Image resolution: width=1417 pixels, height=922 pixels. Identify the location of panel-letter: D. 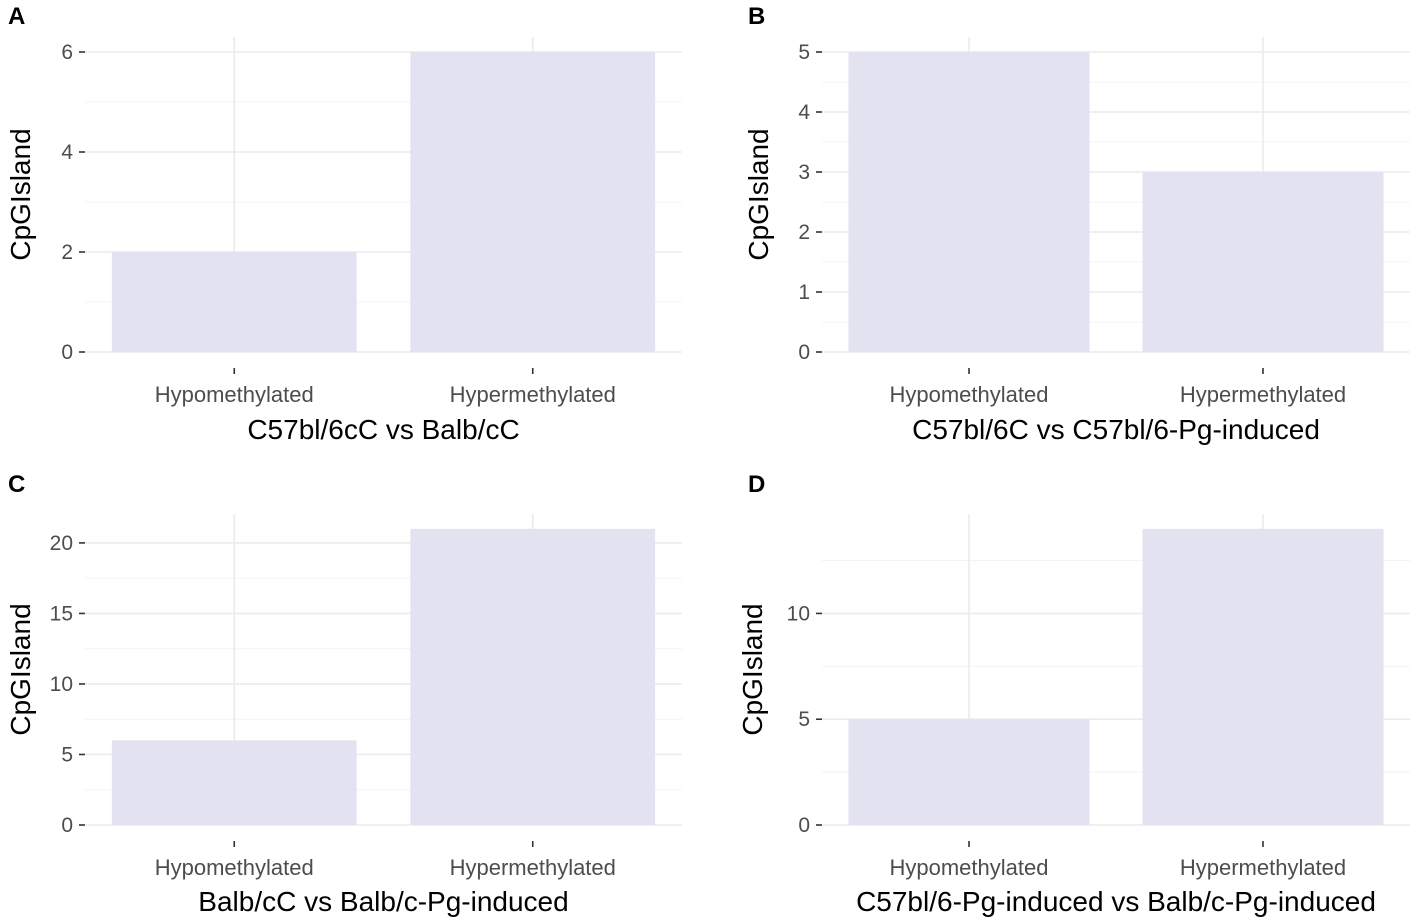
(756, 484).